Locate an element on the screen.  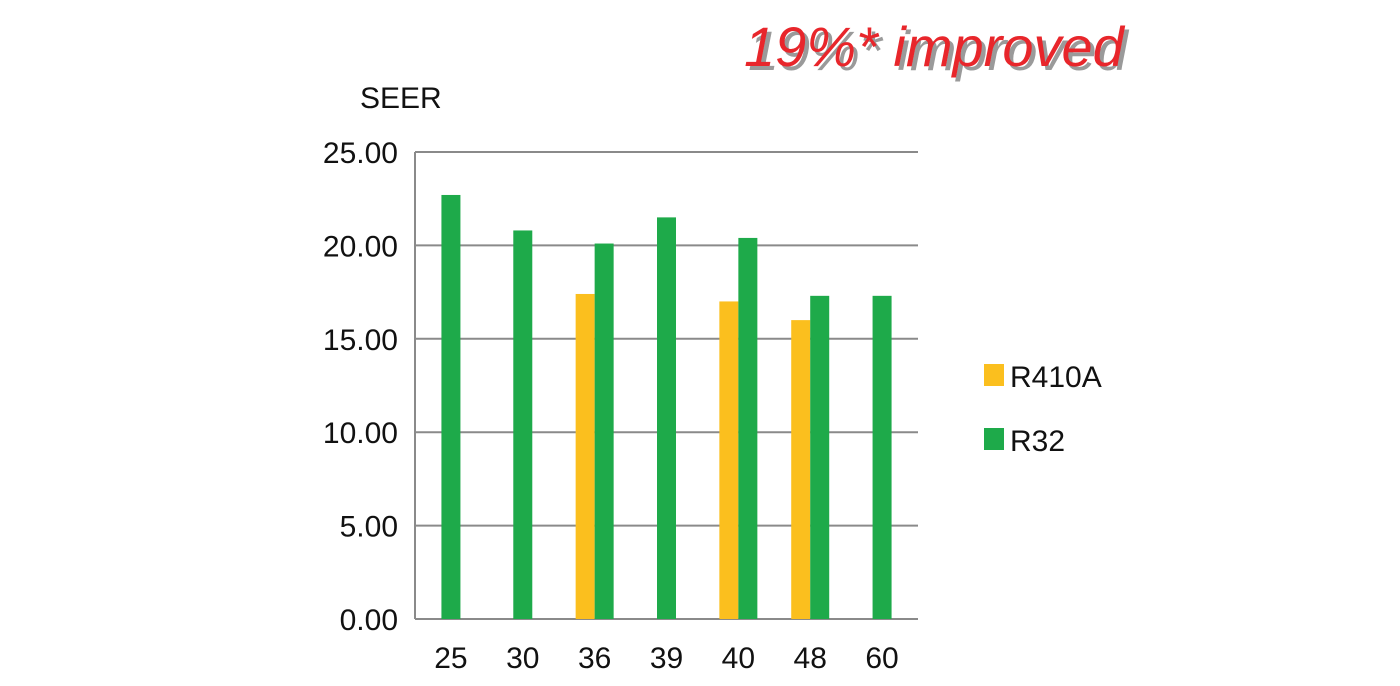
y-tick-label: 0.00 is located at coordinates (369, 620).